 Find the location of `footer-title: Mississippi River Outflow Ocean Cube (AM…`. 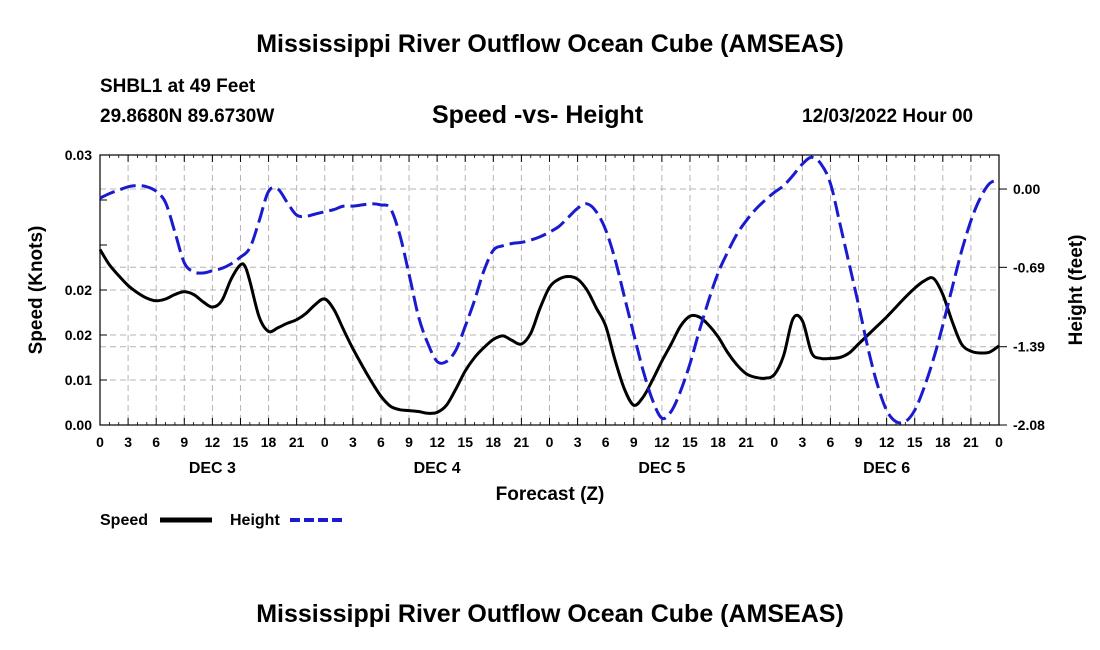

footer-title: Mississippi River Outflow Ocean Cube (AM… is located at coordinates (550, 614).